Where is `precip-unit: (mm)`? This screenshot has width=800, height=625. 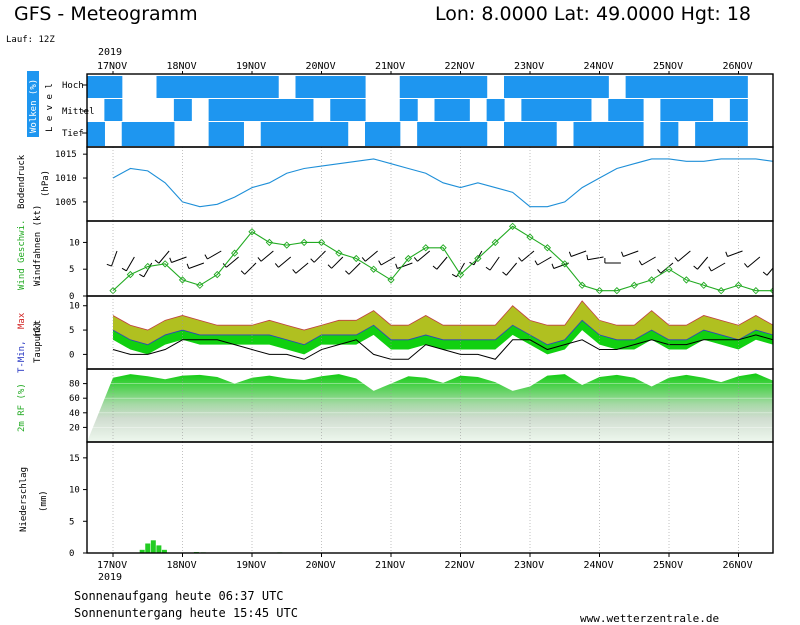
precip-unit: (mm) is located at coordinates (44, 501).